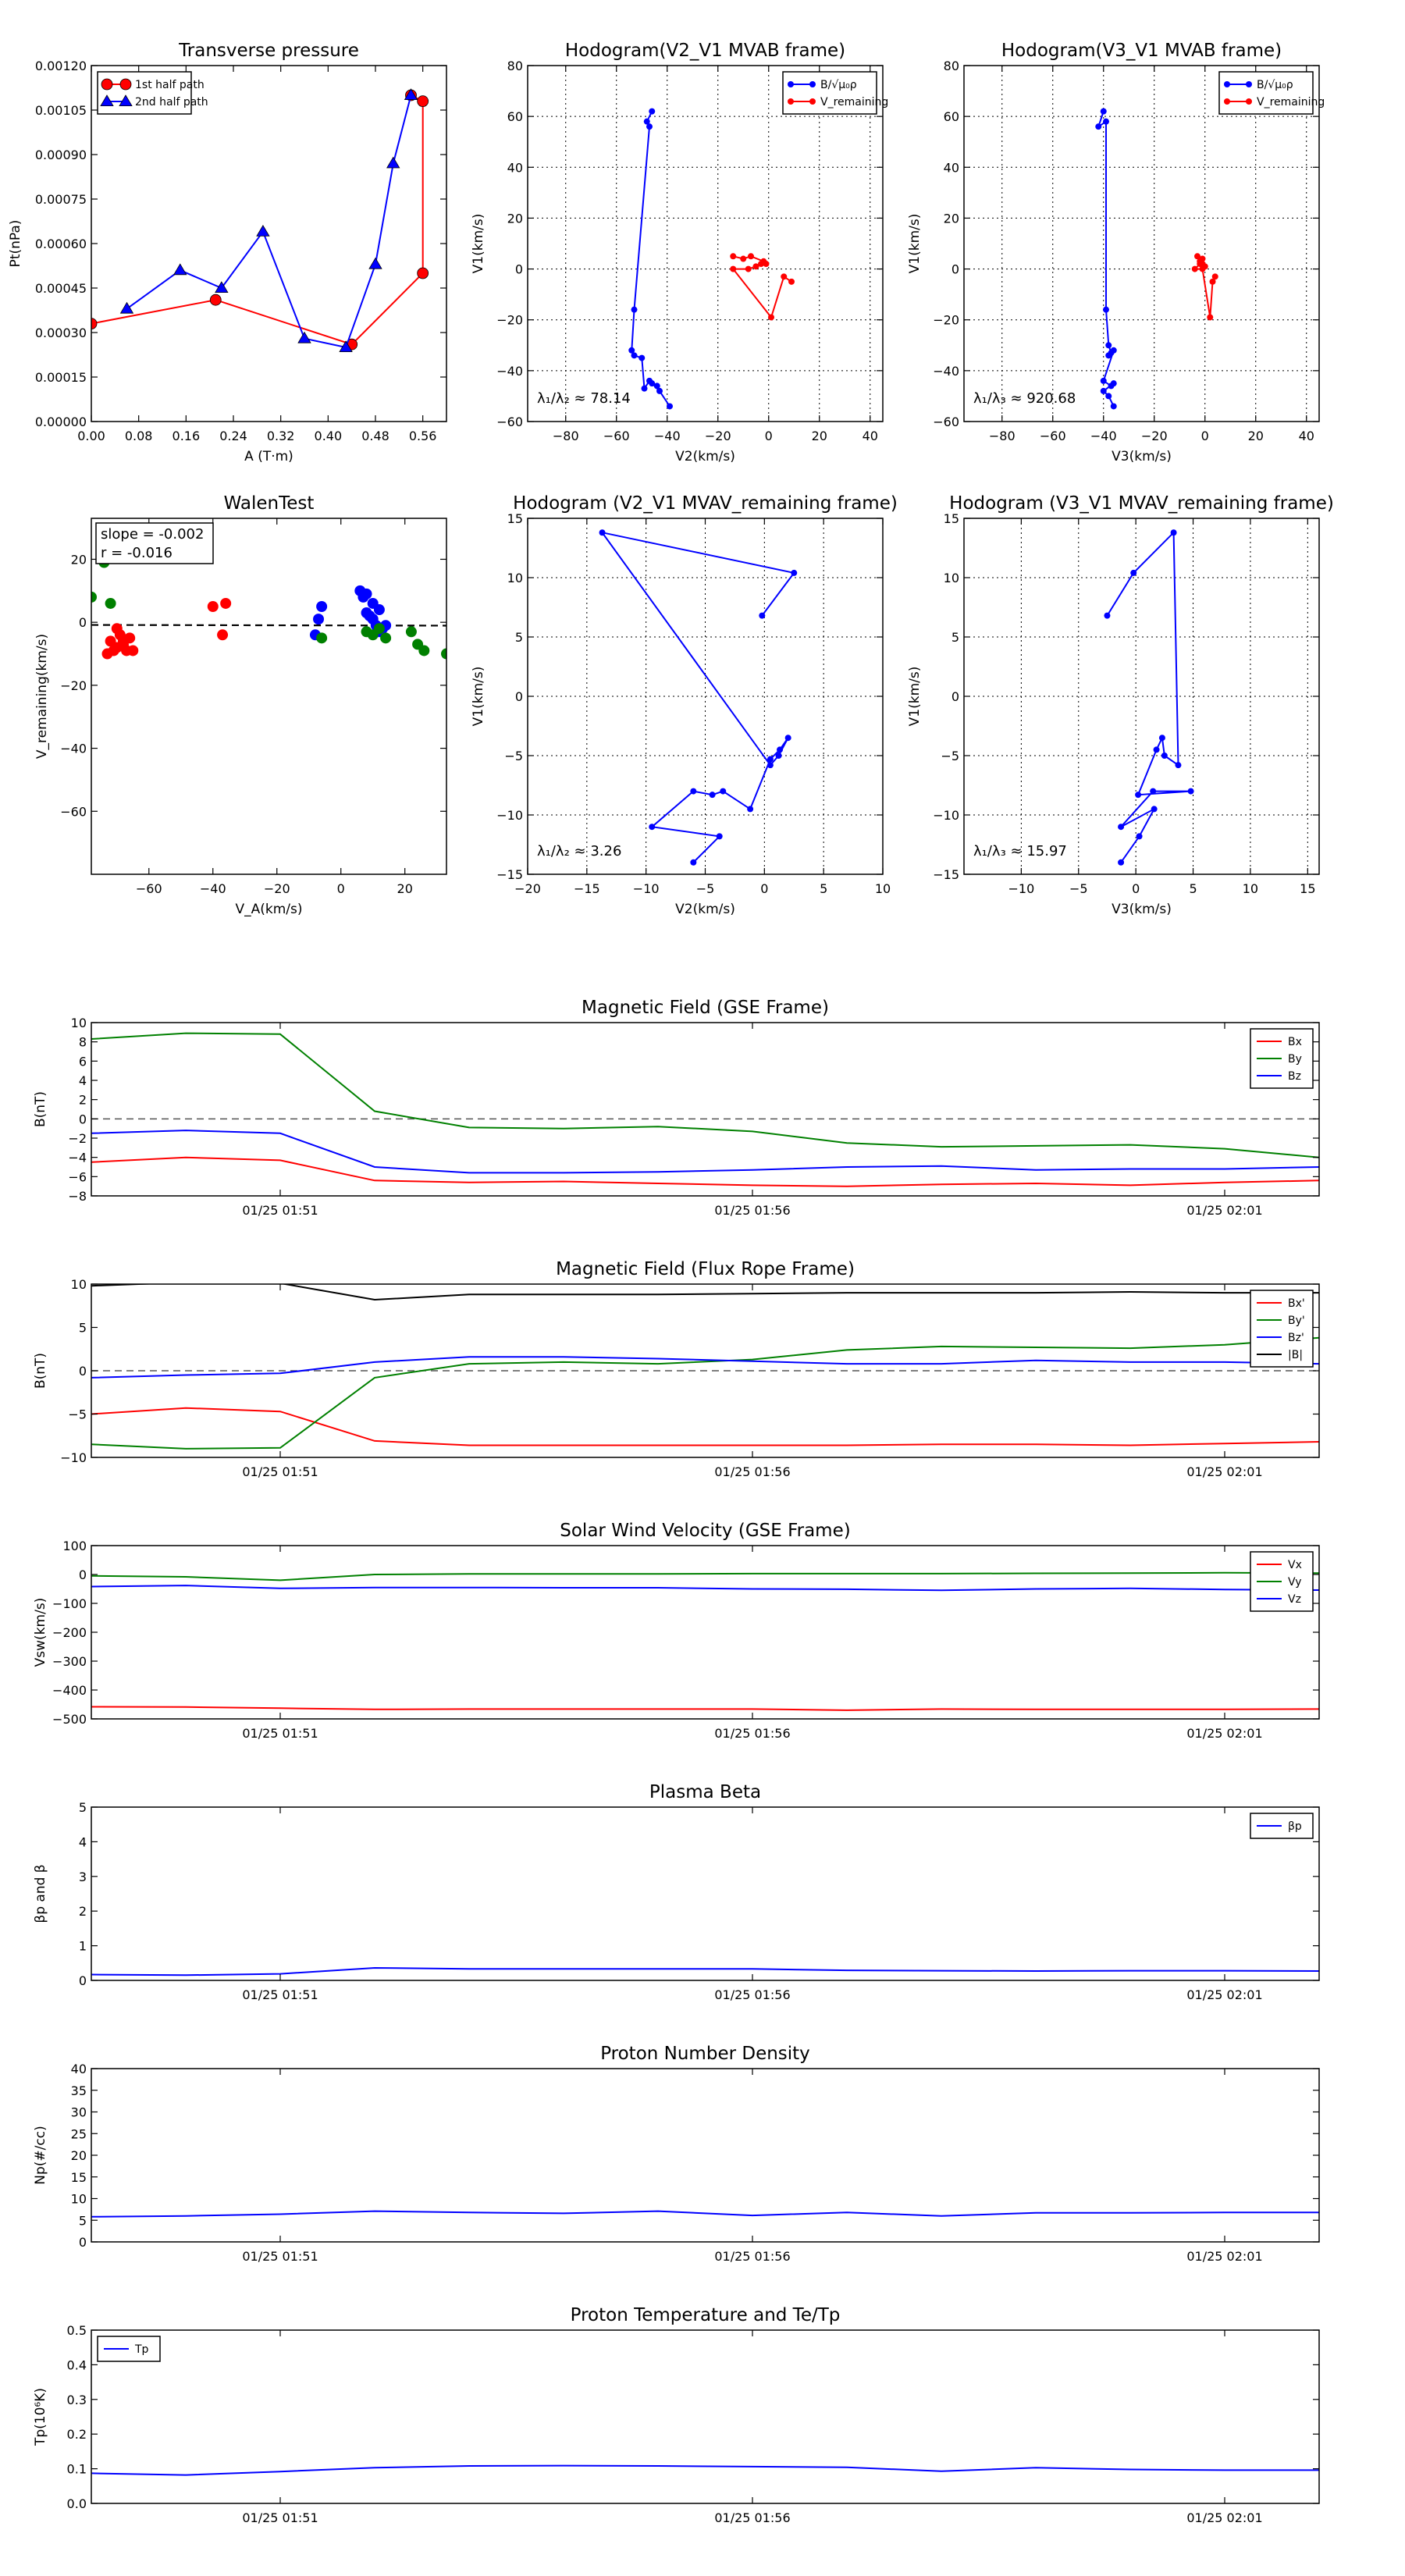 The width and height of the screenshot is (1405, 2576). Describe the element at coordinates (1291, 102) in the screenshot. I see `legend-label: V_remaining` at that location.